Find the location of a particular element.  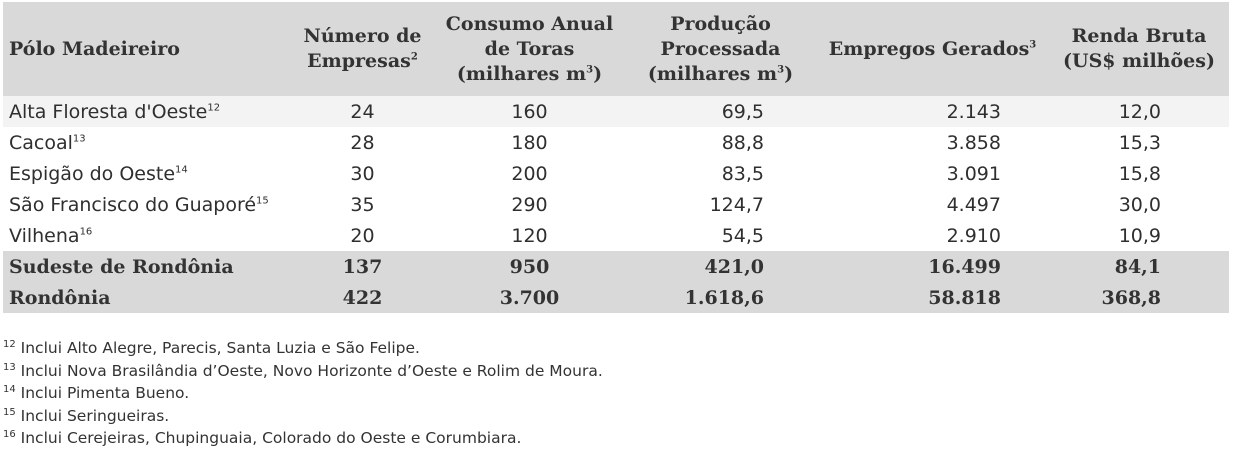

cell-name: Rondônia is located at coordinates (147, 297).